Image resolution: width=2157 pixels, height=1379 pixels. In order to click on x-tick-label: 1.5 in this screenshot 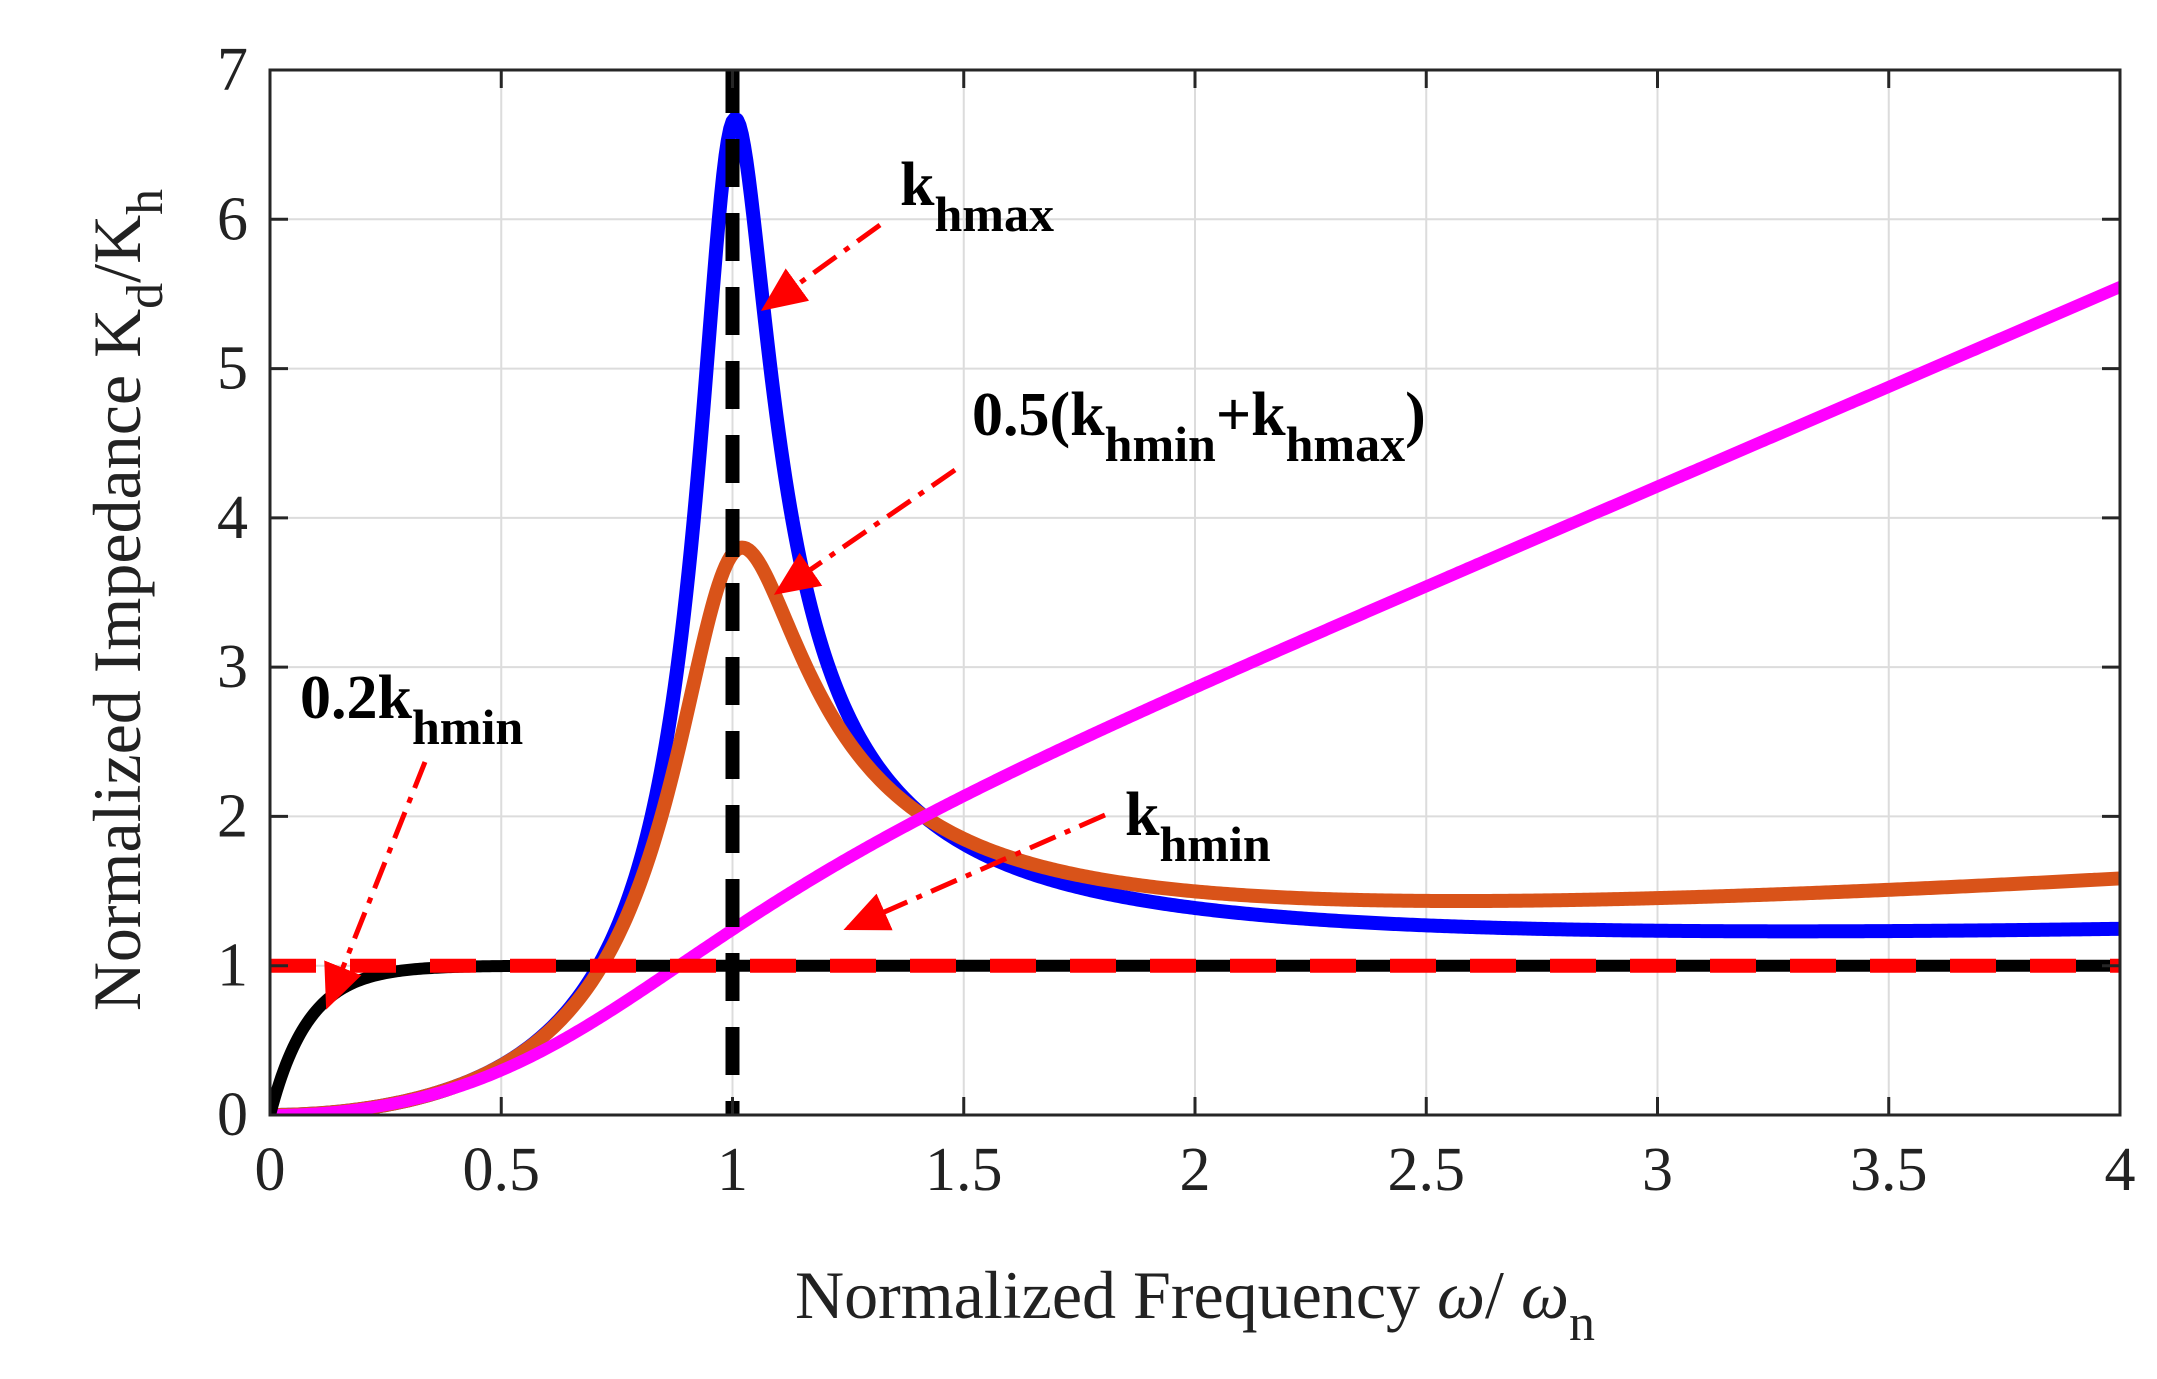, I will do `click(964, 1170)`.